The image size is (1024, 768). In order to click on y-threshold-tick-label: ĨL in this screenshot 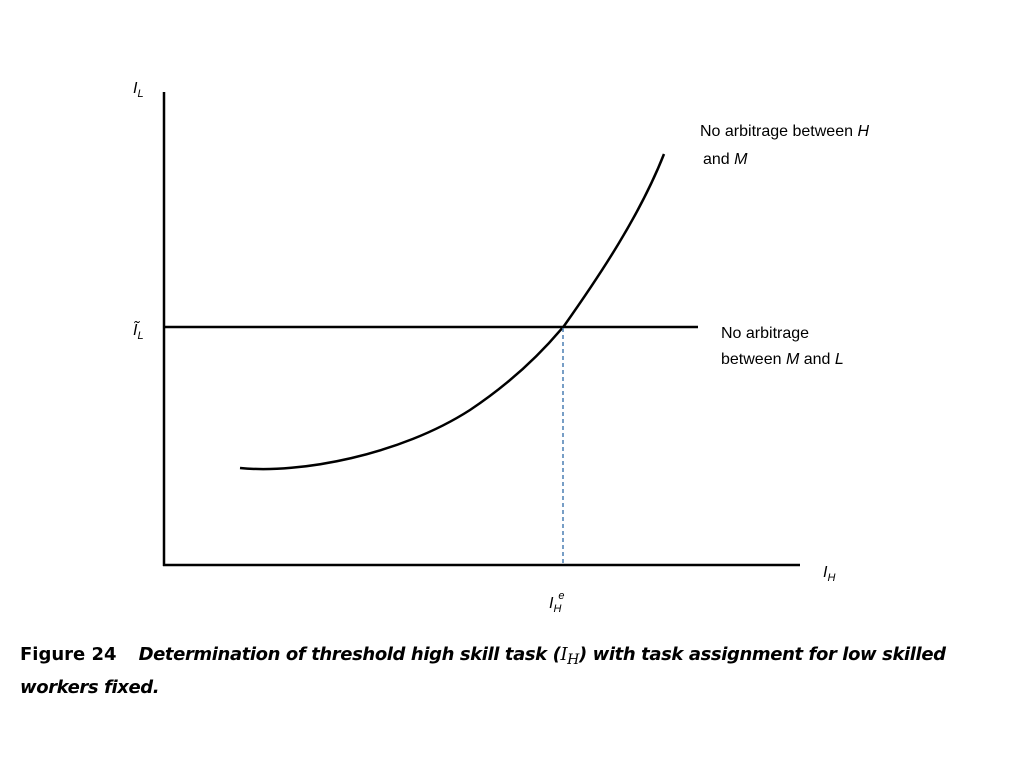, I will do `click(138, 332)`.